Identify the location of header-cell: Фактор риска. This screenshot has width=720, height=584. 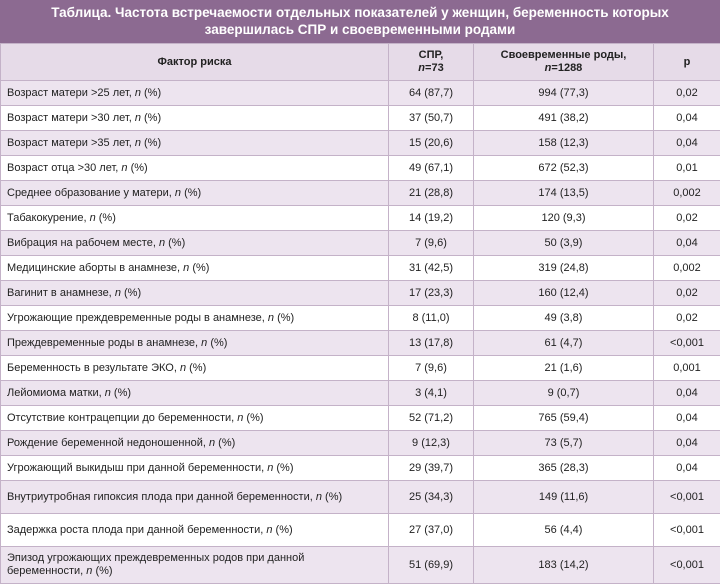
(195, 62).